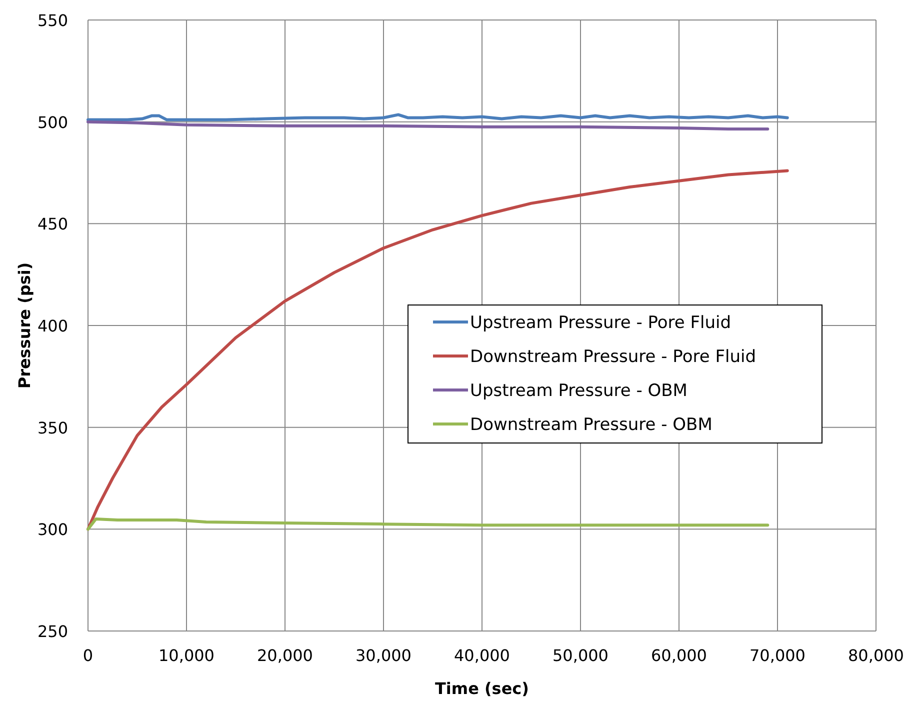  I want to click on legend-label: Upstream Pressure - OBM, so click(579, 391).